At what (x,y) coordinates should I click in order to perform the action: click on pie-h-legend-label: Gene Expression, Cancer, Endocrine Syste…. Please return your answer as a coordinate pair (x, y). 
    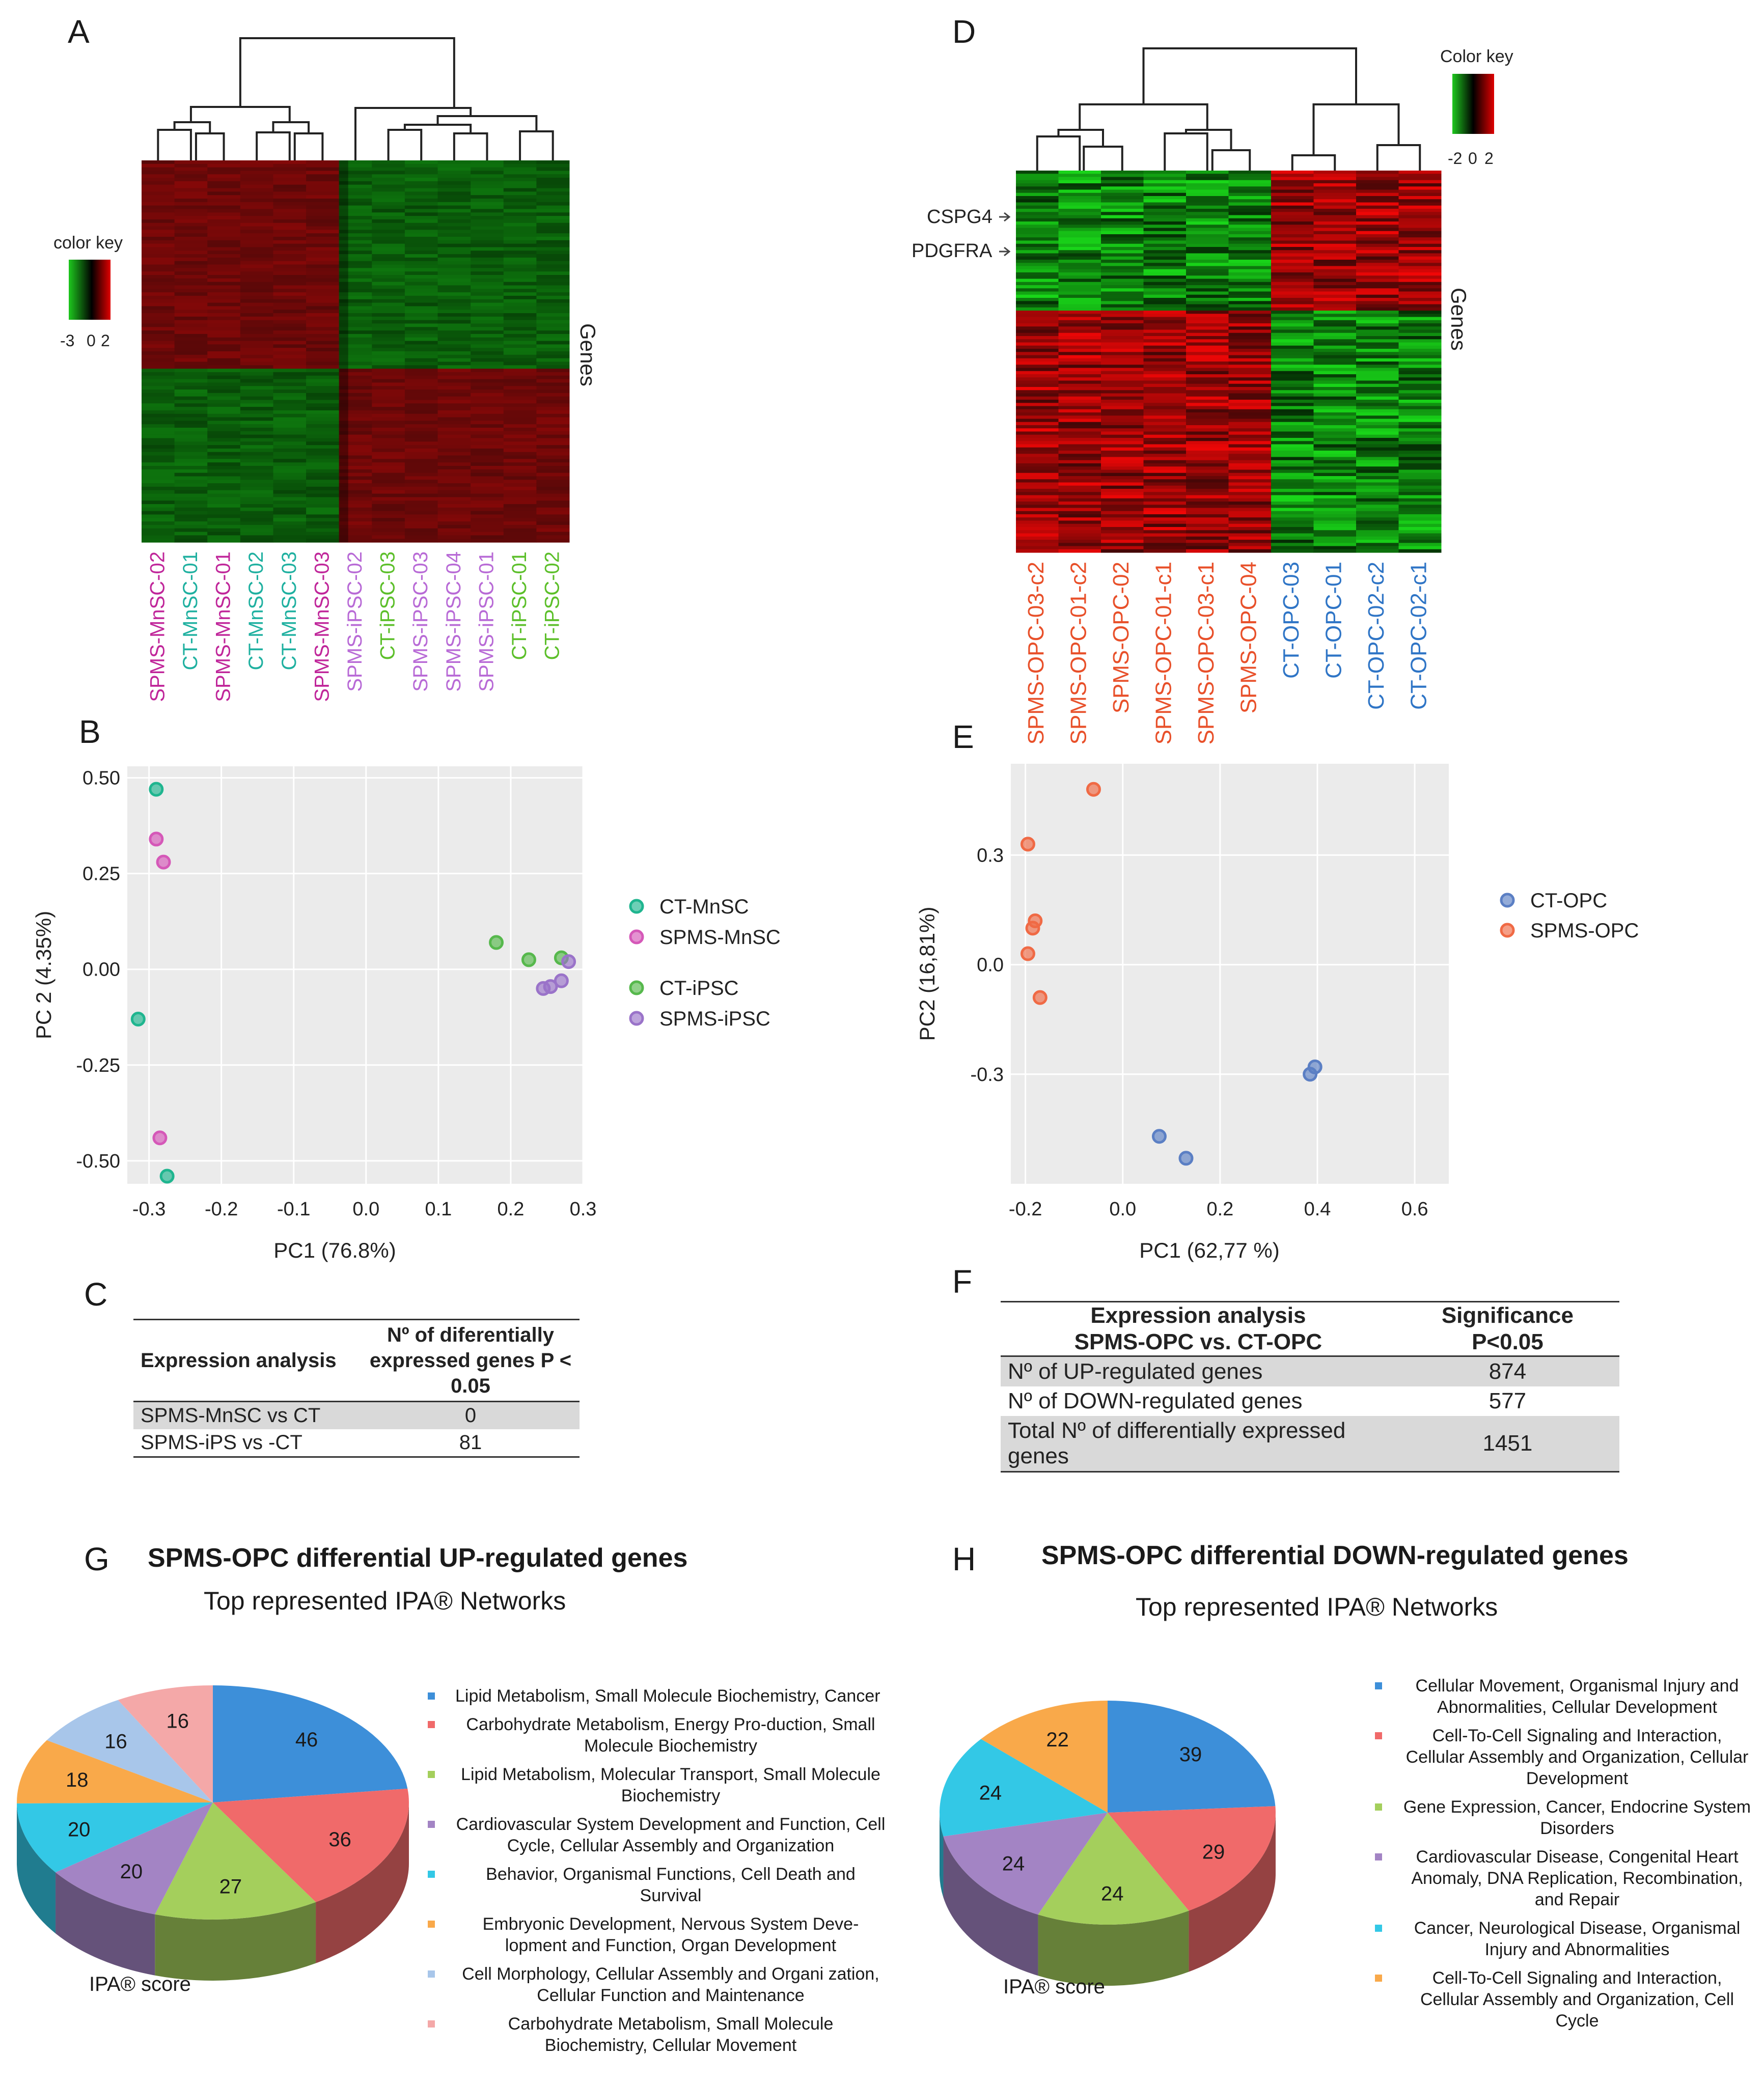
    Looking at the image, I should click on (1577, 1817).